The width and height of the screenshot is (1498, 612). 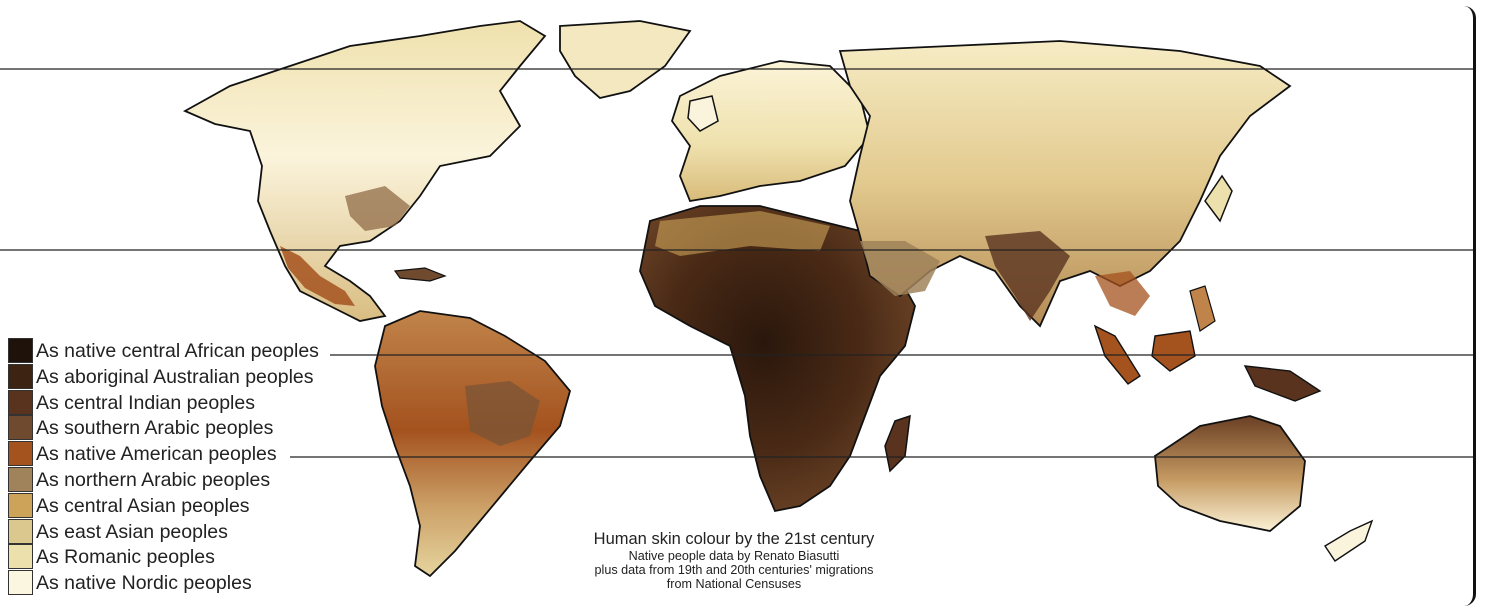 I want to click on australia-landmass, so click(x=1230, y=473).